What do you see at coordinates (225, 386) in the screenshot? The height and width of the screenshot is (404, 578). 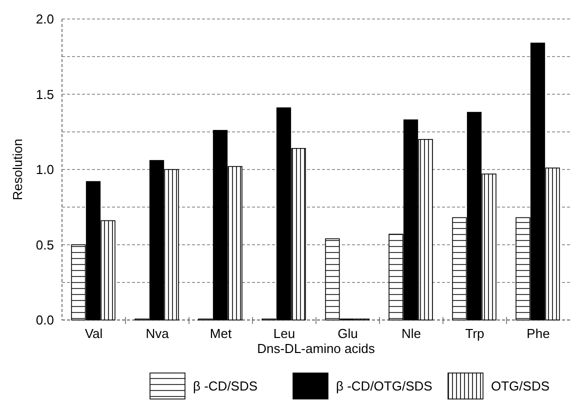 I see `legend-label: β -CD/SDS` at bounding box center [225, 386].